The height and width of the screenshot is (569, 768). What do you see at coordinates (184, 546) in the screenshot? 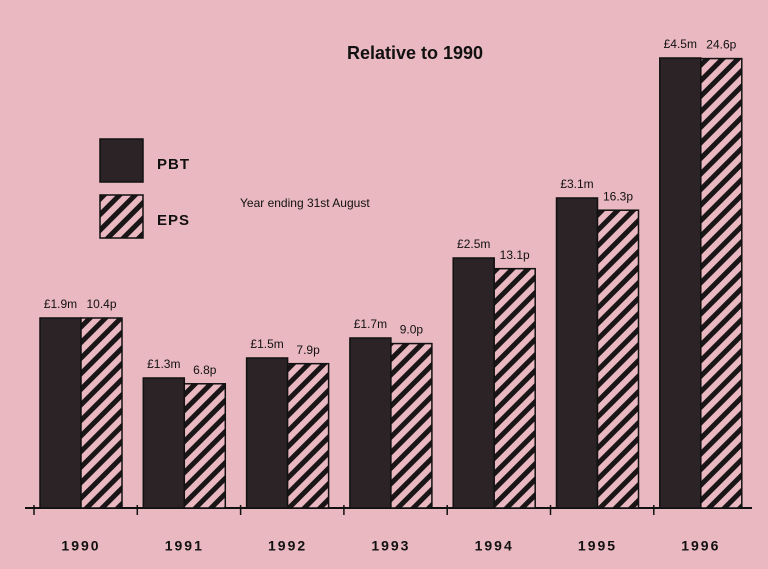
I see `x-tick-label: 1991` at bounding box center [184, 546].